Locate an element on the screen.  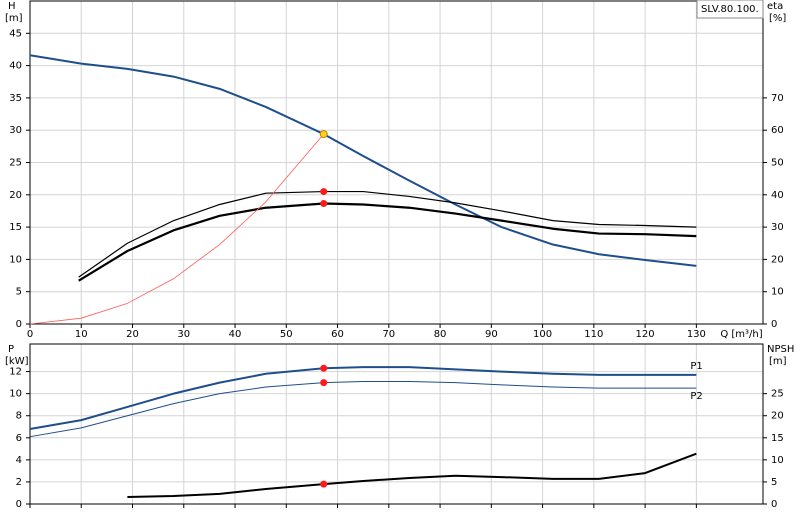
y-tick-label: 2 is located at coordinates (19, 482).